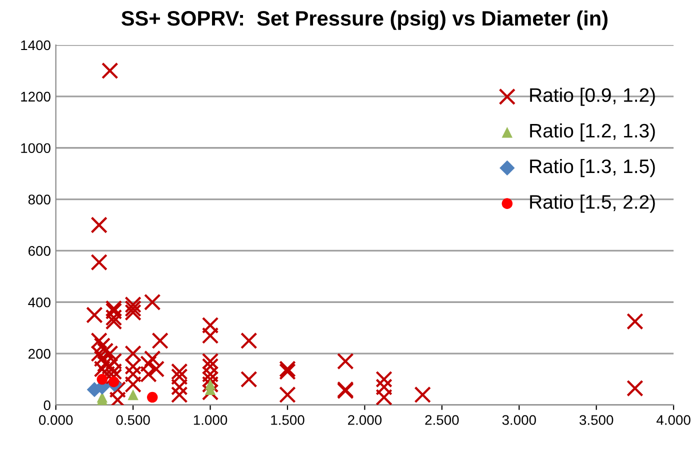 This screenshot has height=450, width=698. What do you see at coordinates (39, 199) in the screenshot?
I see `y-tick-label: 800` at bounding box center [39, 199].